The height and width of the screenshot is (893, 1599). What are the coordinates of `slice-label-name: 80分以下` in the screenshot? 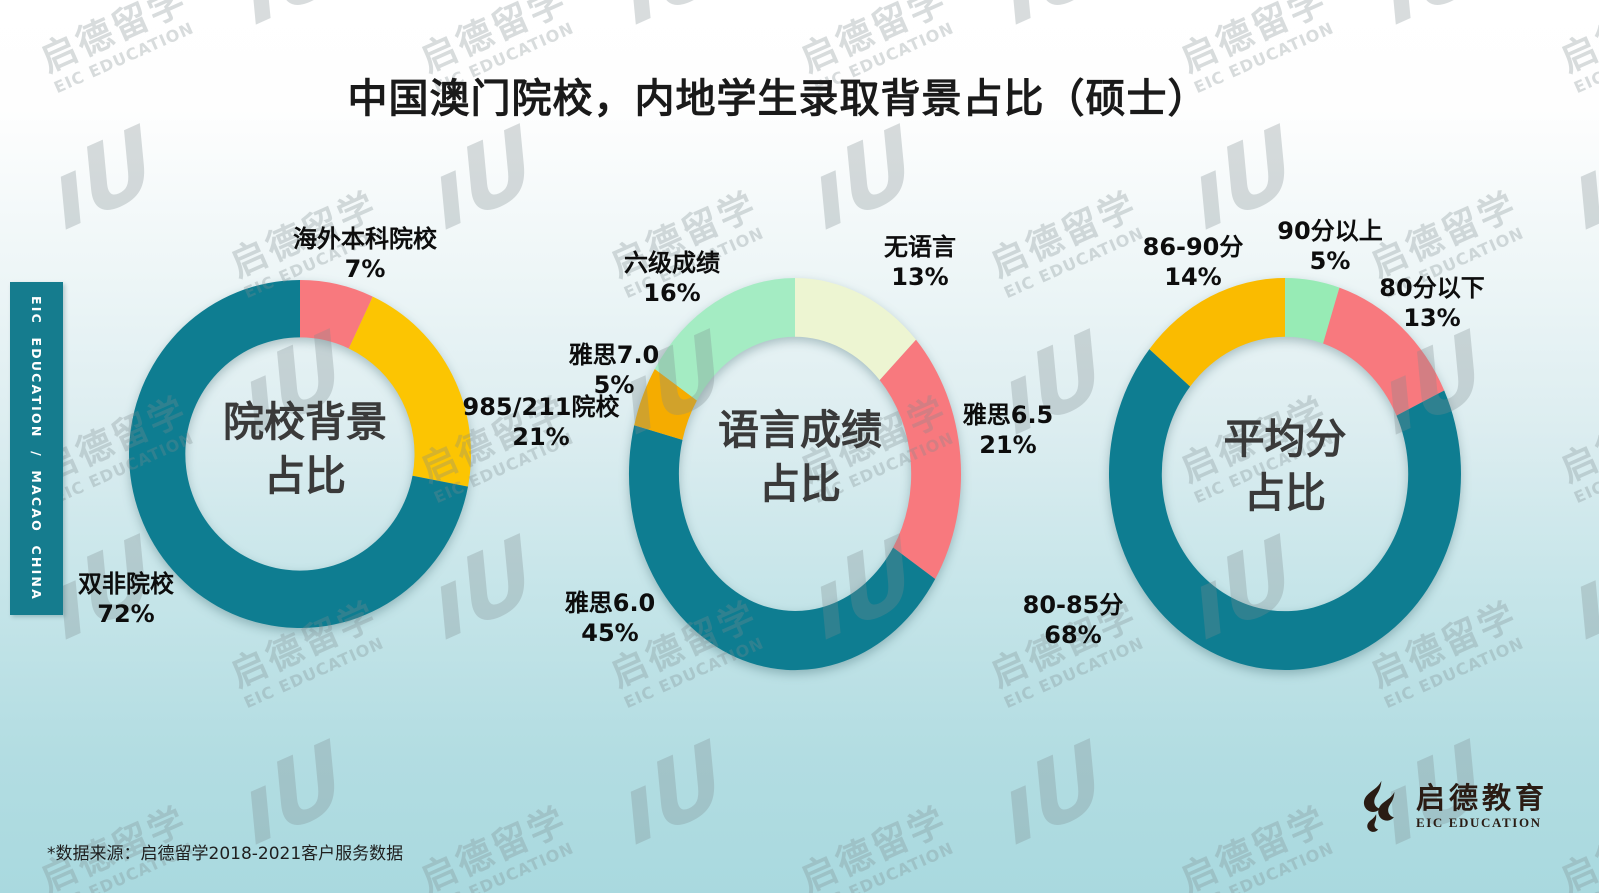 It's located at (1432, 288).